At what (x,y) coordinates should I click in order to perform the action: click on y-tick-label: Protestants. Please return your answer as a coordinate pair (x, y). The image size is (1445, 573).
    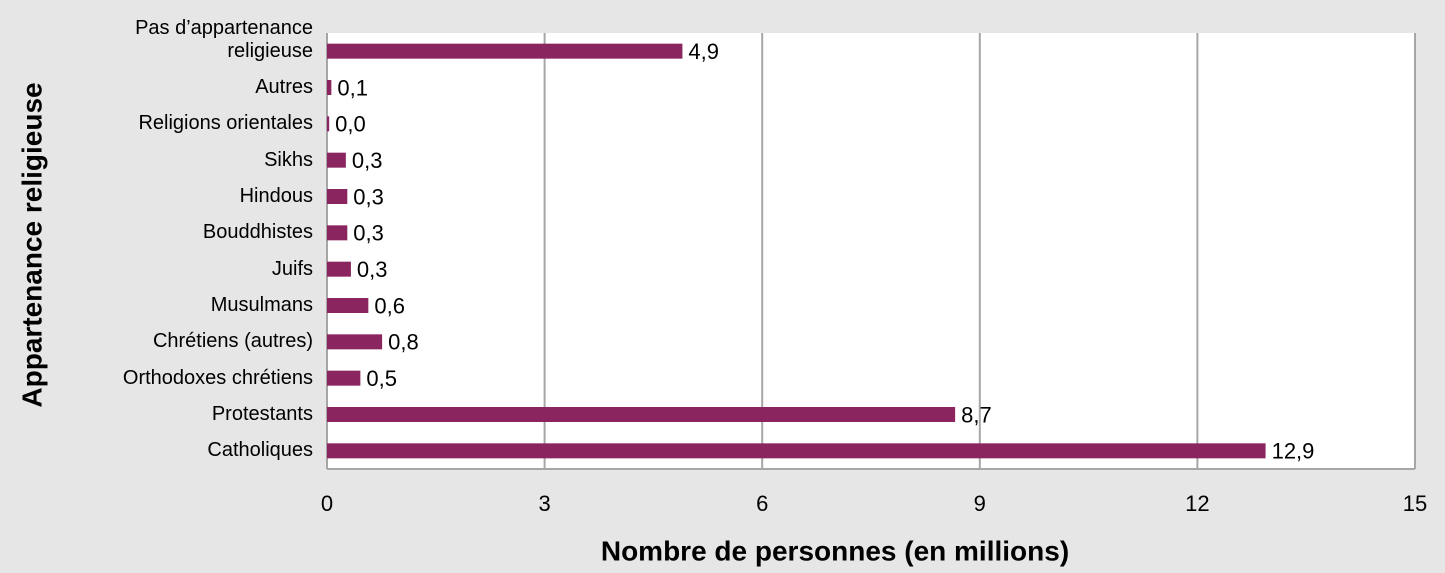
    Looking at the image, I should click on (262, 414).